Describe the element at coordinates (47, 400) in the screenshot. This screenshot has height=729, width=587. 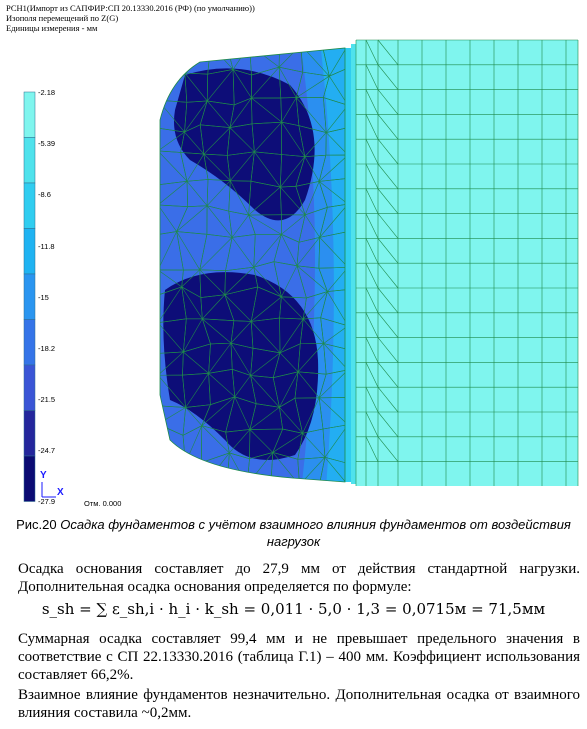
I see `legend-label: -21.5` at that location.